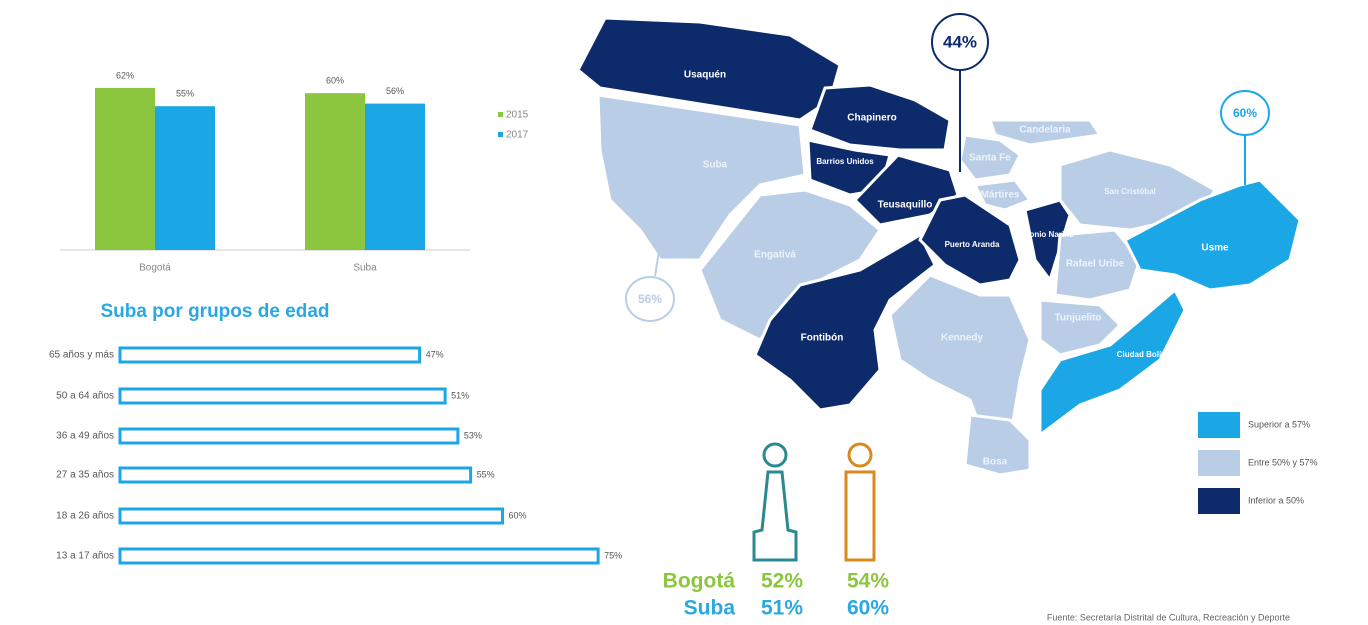  Describe the element at coordinates (822, 338) in the screenshot. I see `region-label: Fontibón` at that location.